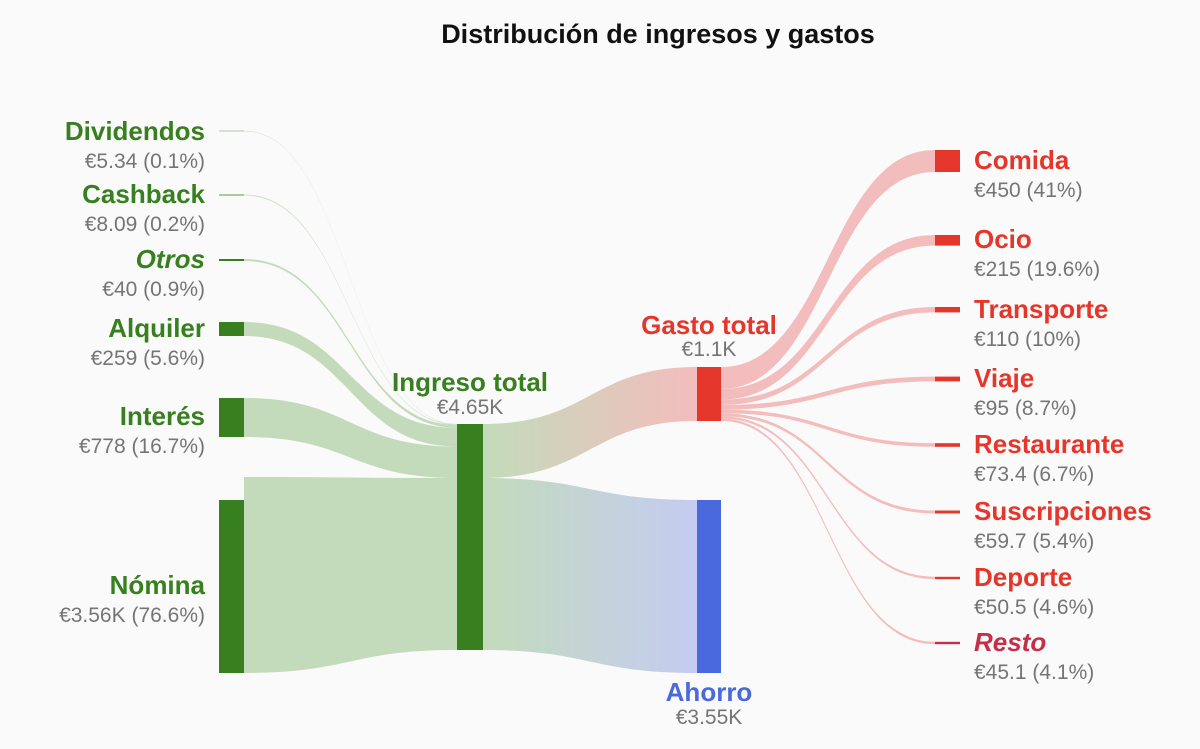 The height and width of the screenshot is (749, 1200). Describe the element at coordinates (148, 358) in the screenshot. I see `value-alquiler: €259 (5.6%)` at that location.